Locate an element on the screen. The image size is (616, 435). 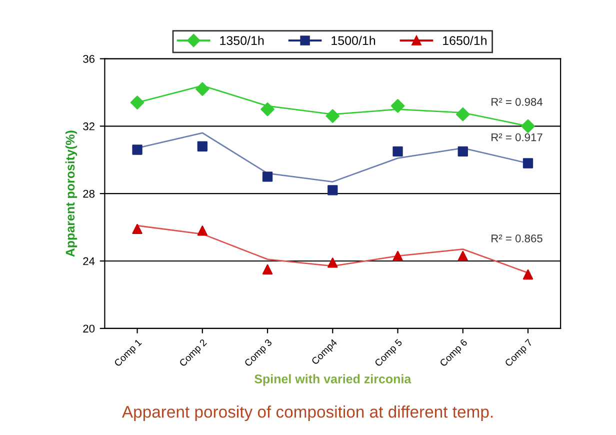
y-tick-label: 36 is located at coordinates (89, 58).